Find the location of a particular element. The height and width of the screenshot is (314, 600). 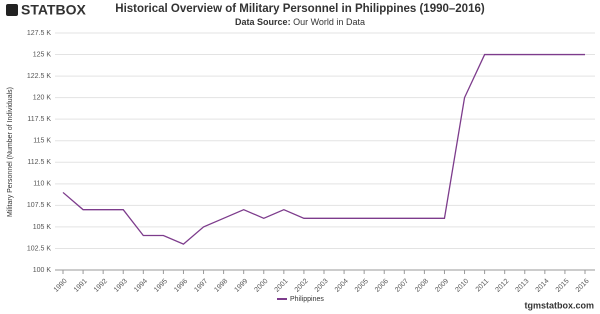

x-tick-label: 1993 is located at coordinates (121, 286).